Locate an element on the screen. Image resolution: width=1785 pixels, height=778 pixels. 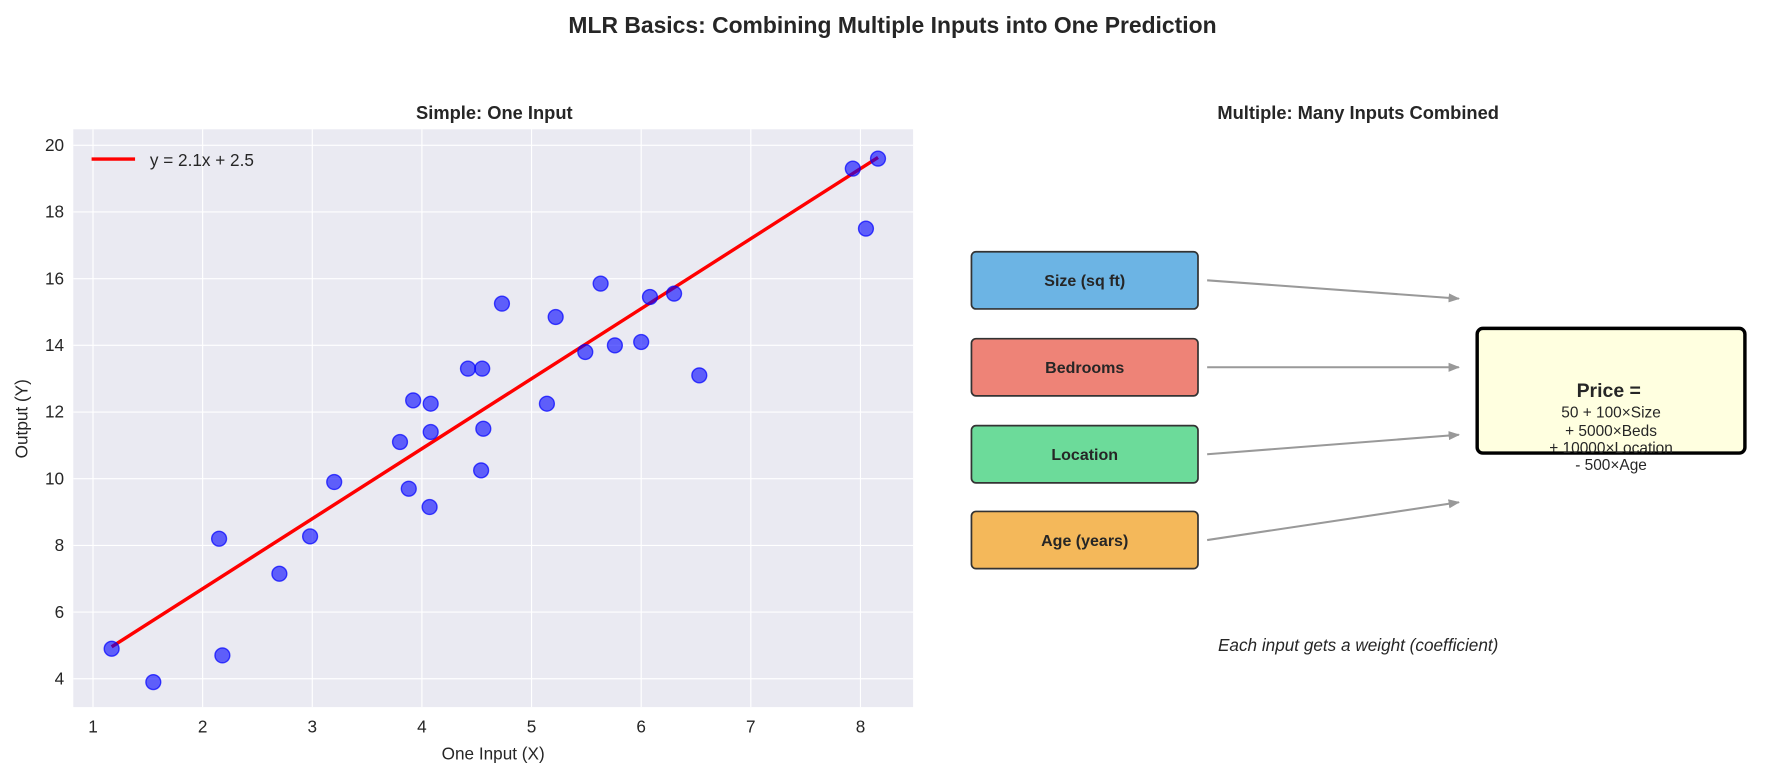
input-box-label: Location is located at coordinates (1084, 455).